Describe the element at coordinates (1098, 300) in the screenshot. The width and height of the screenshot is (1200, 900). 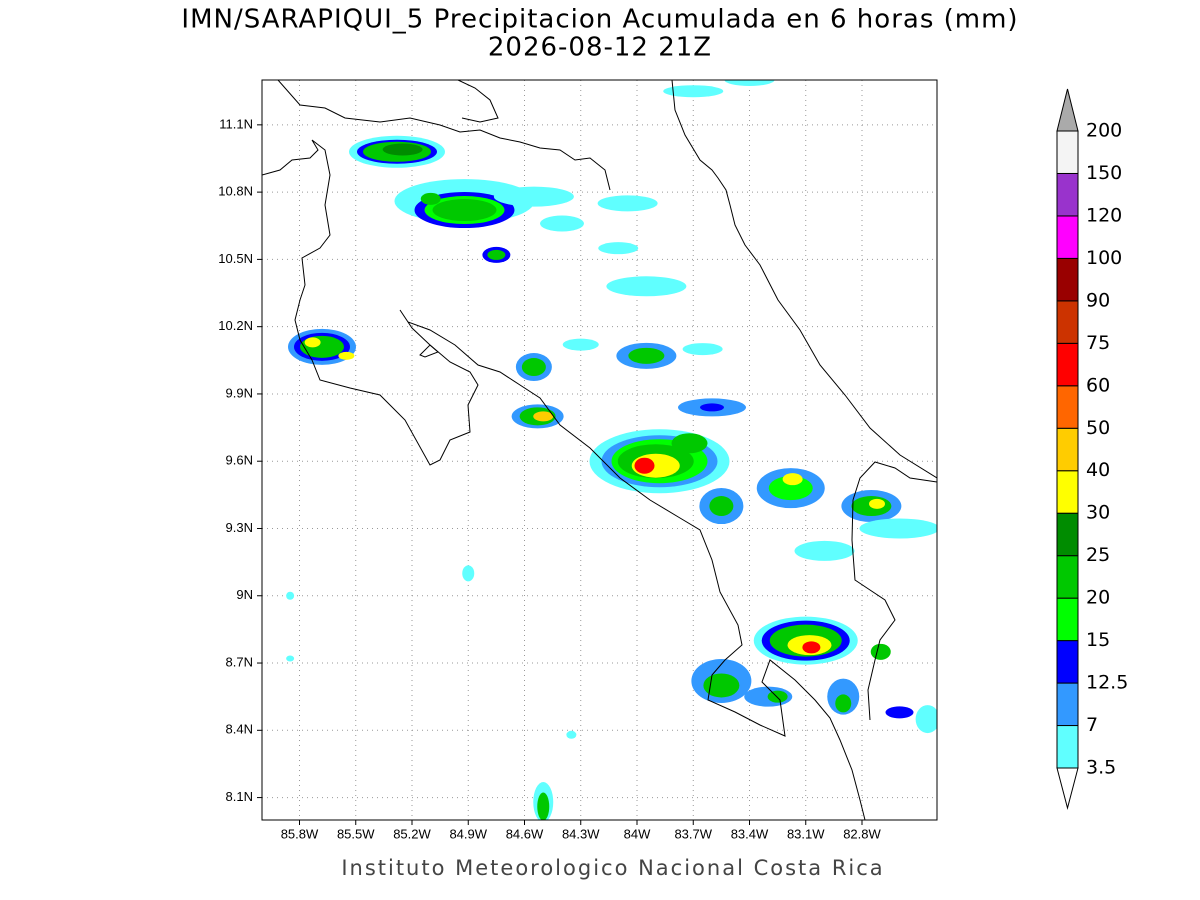
I see `colorbar-label: 90` at that location.